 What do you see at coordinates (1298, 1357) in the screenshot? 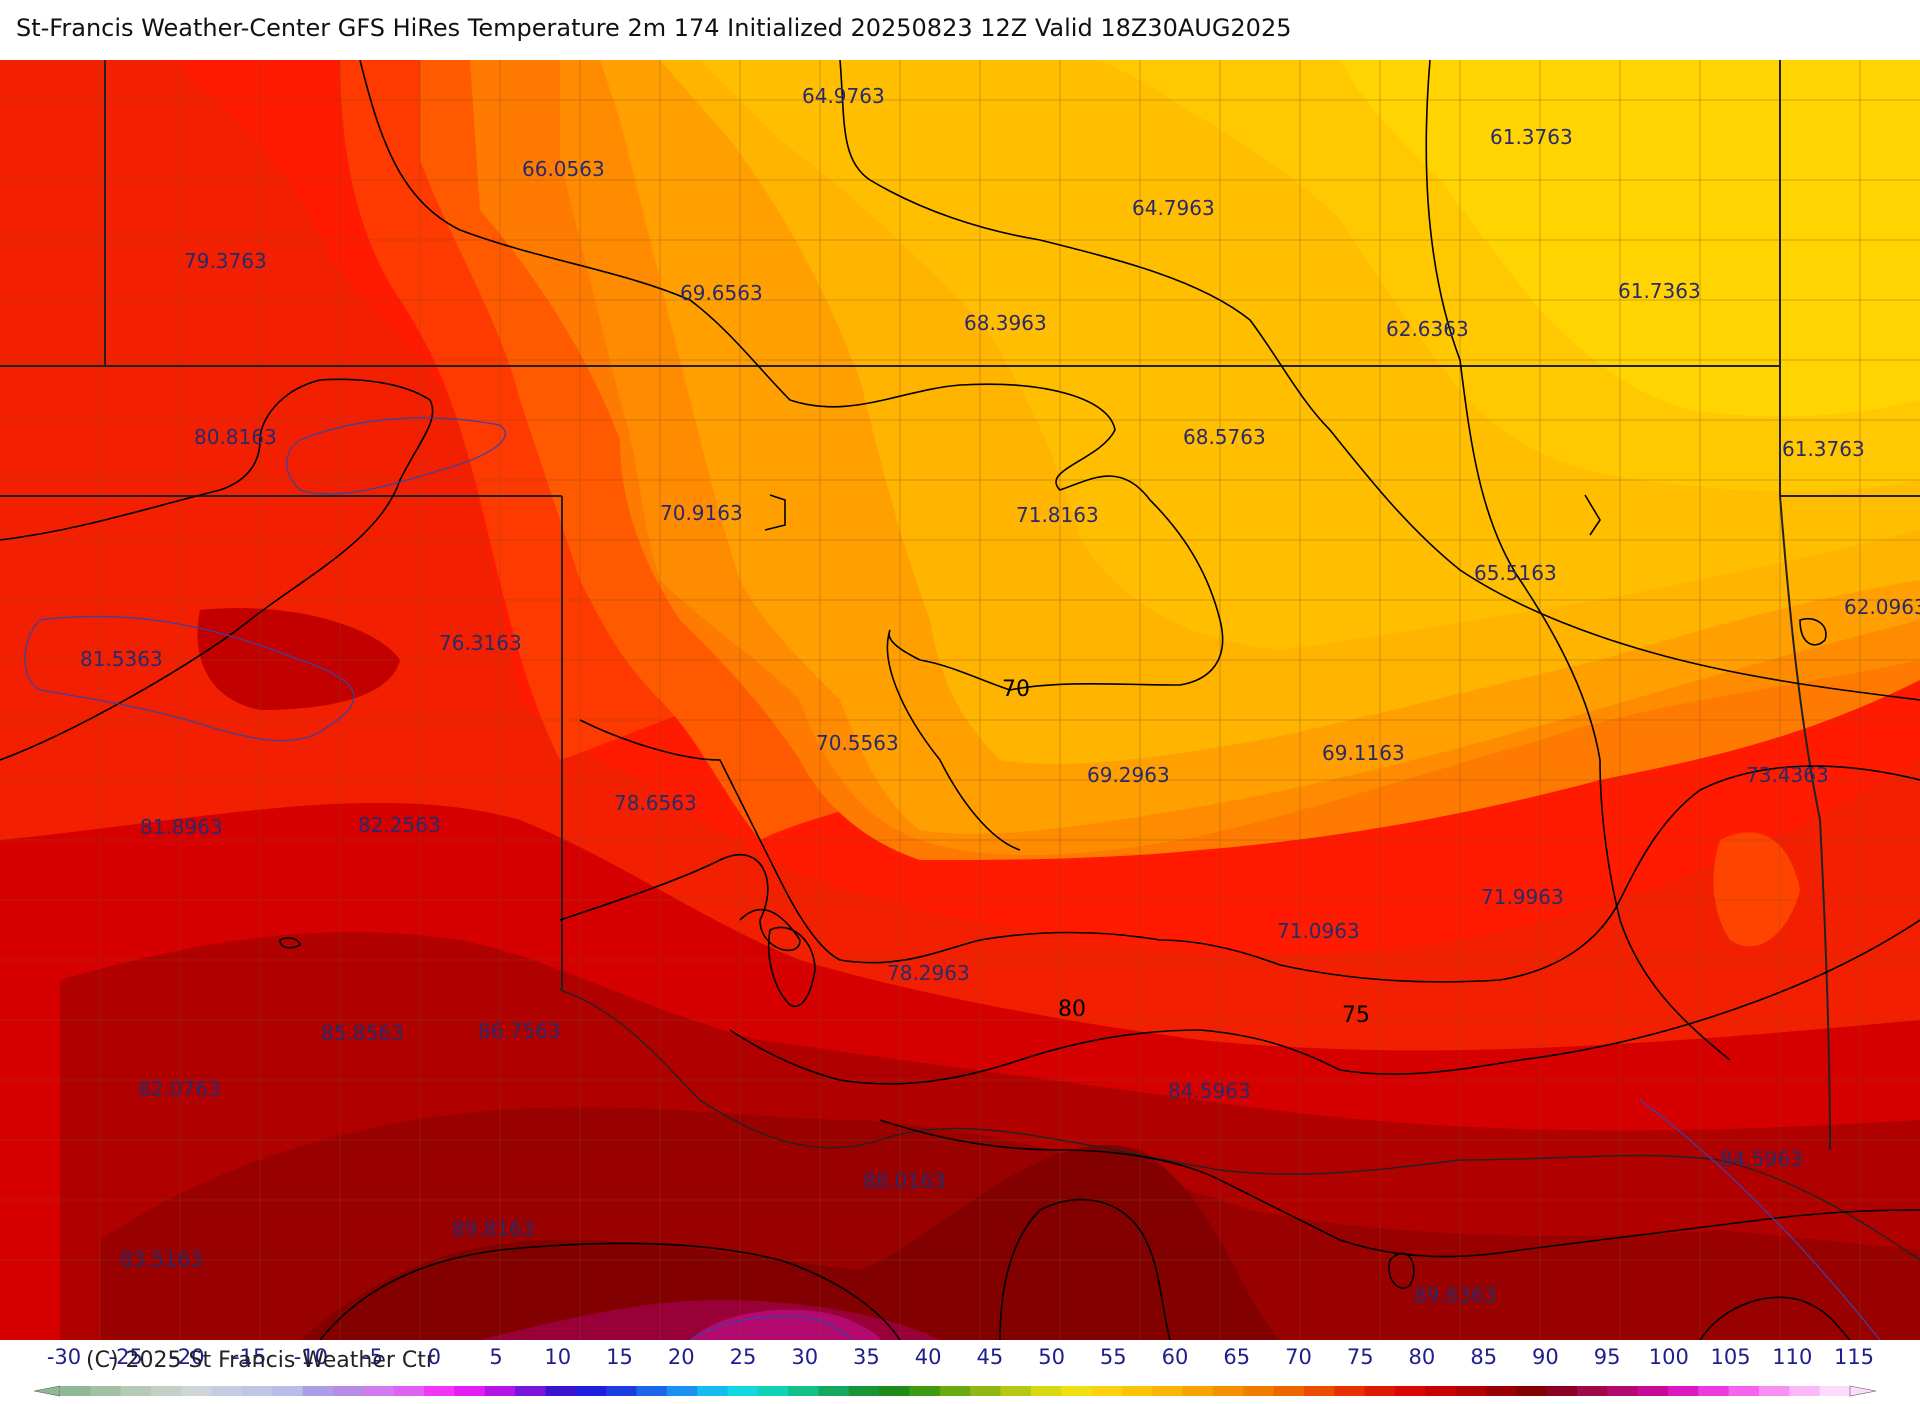
I see `legend-tick-label: 70` at bounding box center [1298, 1357].